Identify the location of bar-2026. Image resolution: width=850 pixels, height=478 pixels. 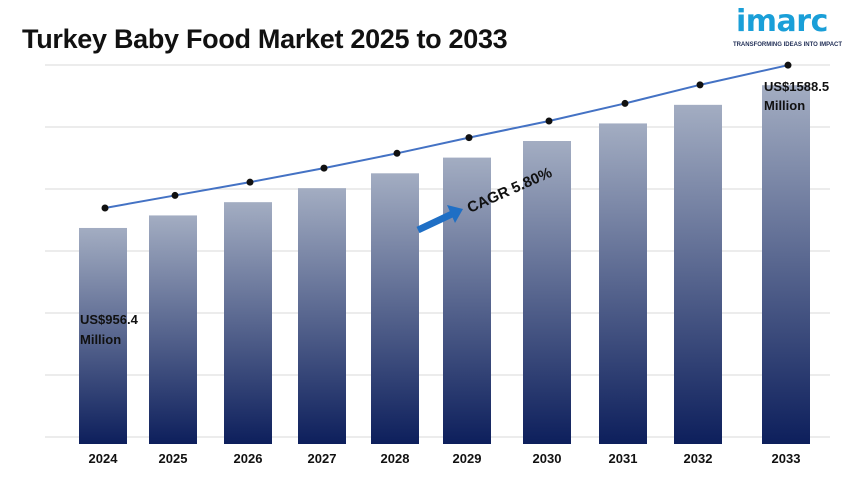
(248, 323).